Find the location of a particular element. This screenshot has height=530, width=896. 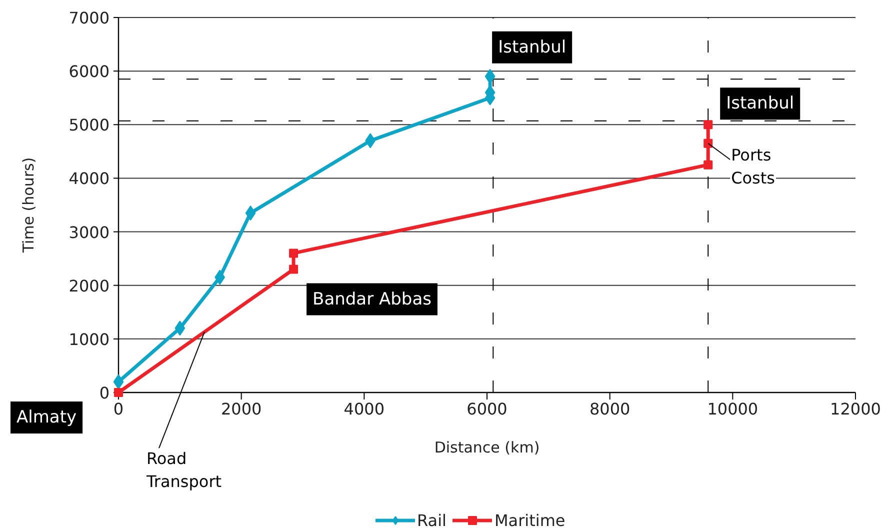

y-axis-title: Time (hours) is located at coordinates (29, 205).